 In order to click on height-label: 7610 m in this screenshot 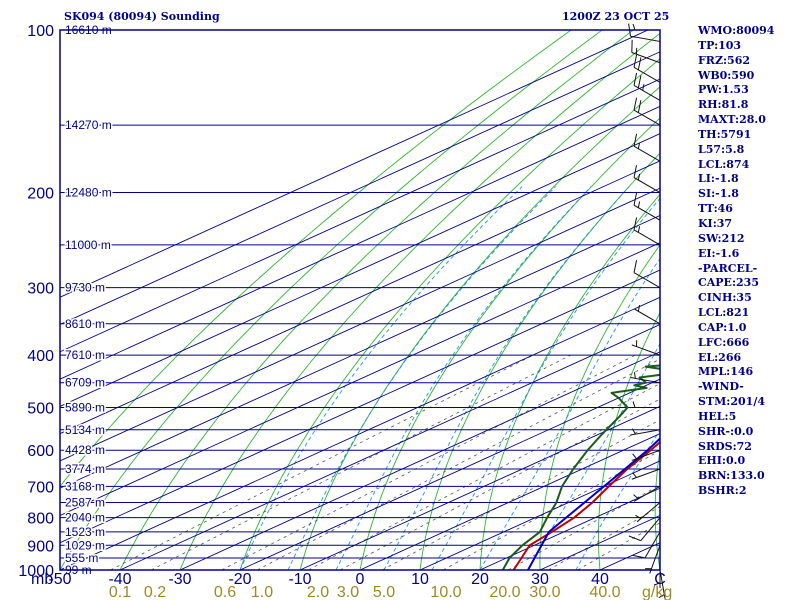, I will do `click(85, 355)`.